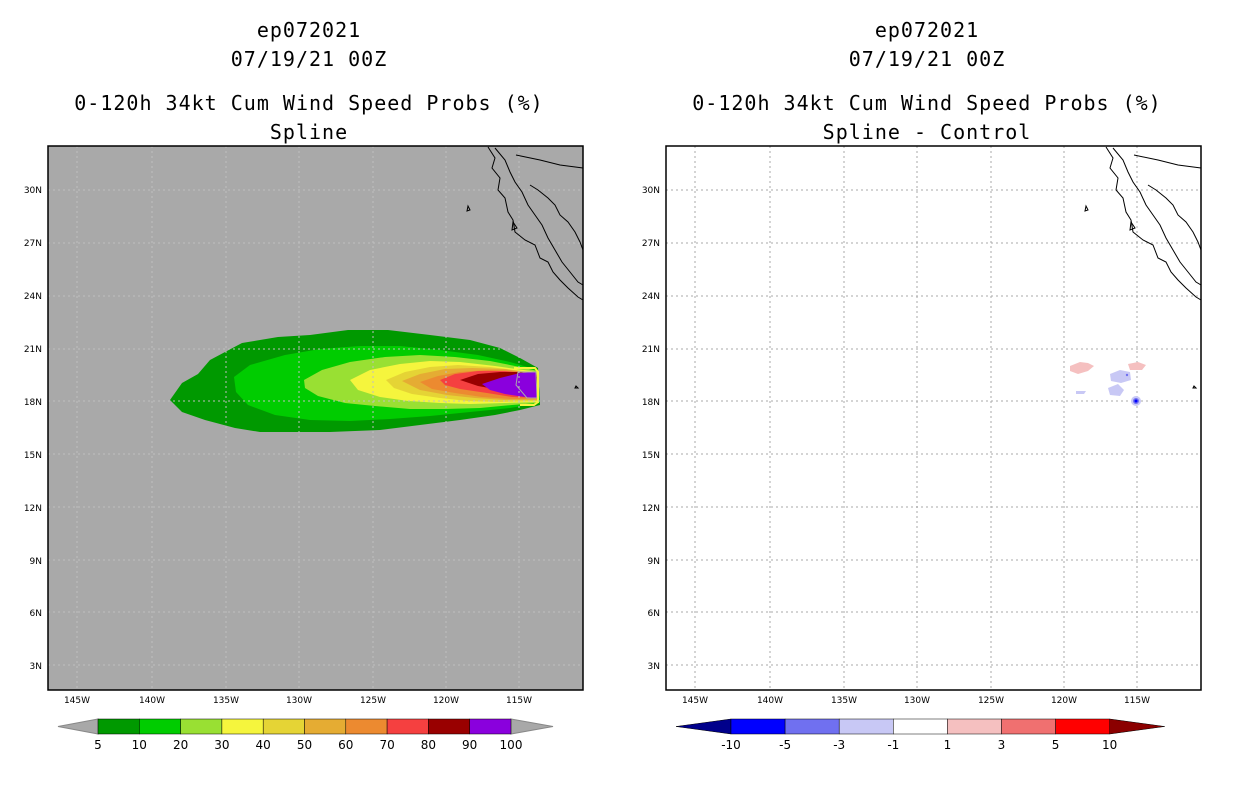 The image size is (1236, 800). What do you see at coordinates (770, 701) in the screenshot?
I see `lon-label: 140W` at bounding box center [770, 701].